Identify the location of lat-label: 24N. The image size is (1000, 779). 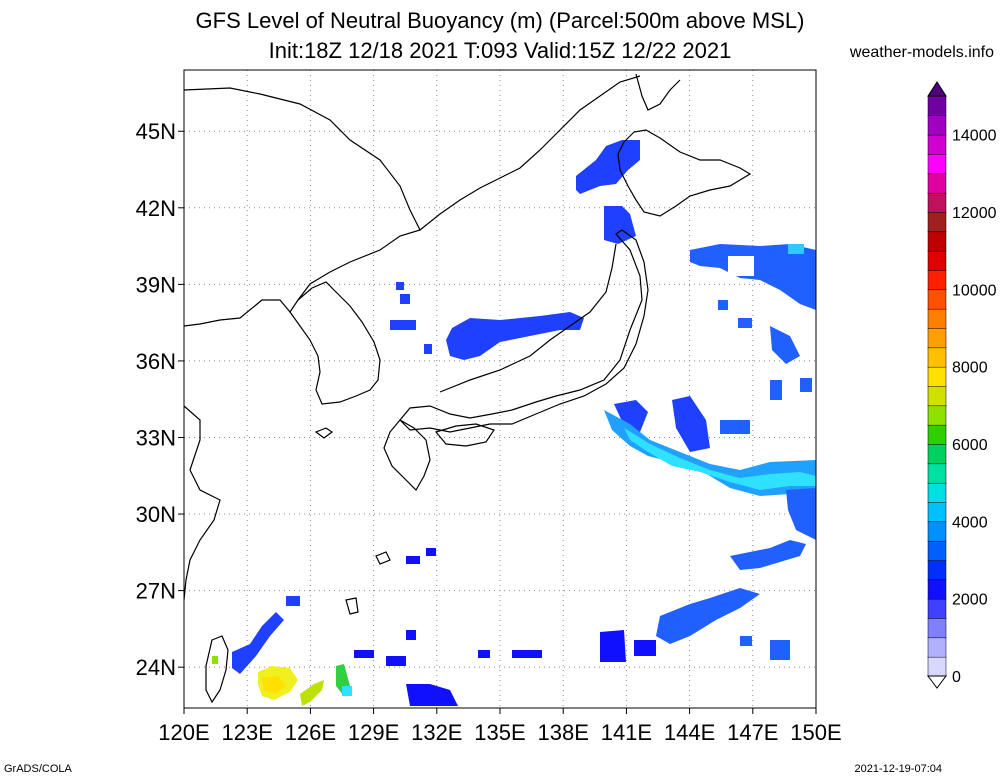
(156, 667).